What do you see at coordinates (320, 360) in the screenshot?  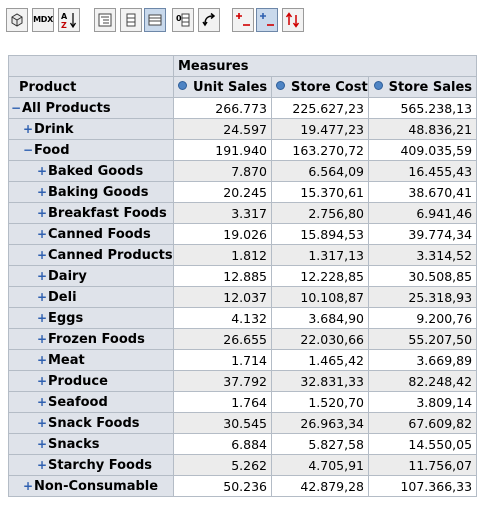 I see `value-cell: 1.465,42` at bounding box center [320, 360].